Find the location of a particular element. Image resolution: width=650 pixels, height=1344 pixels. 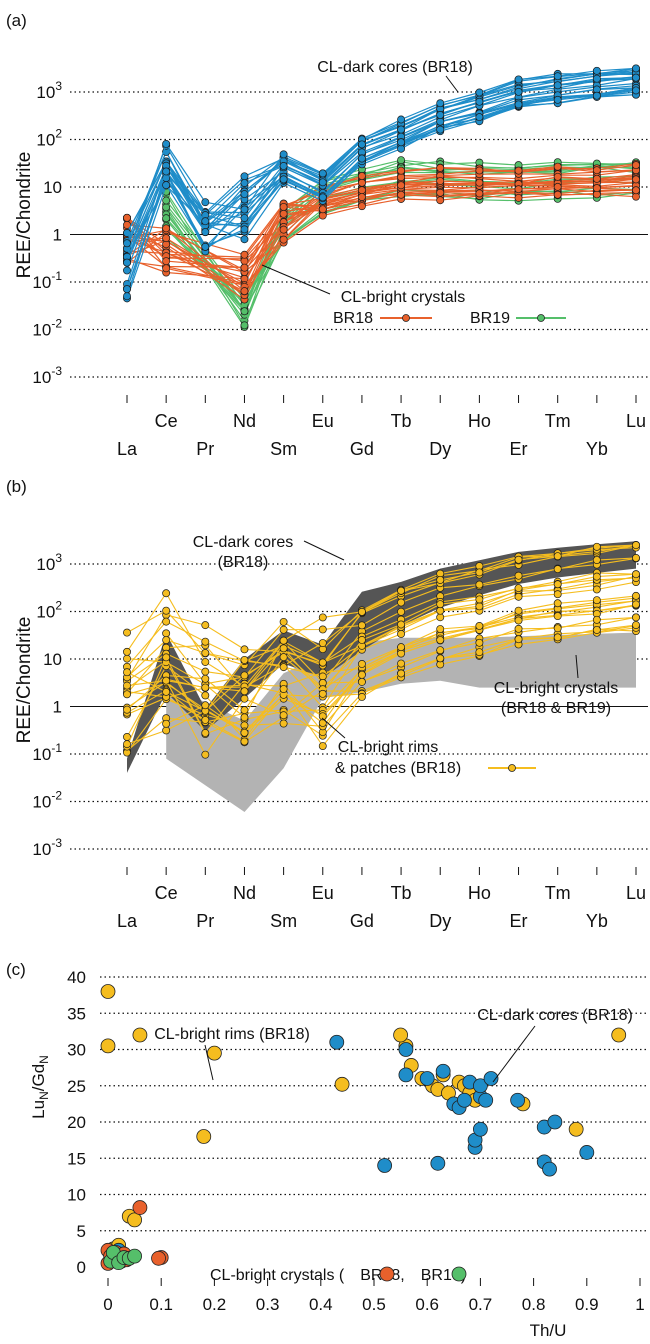

x-tick-label: Ce is located at coordinates (166, 893).